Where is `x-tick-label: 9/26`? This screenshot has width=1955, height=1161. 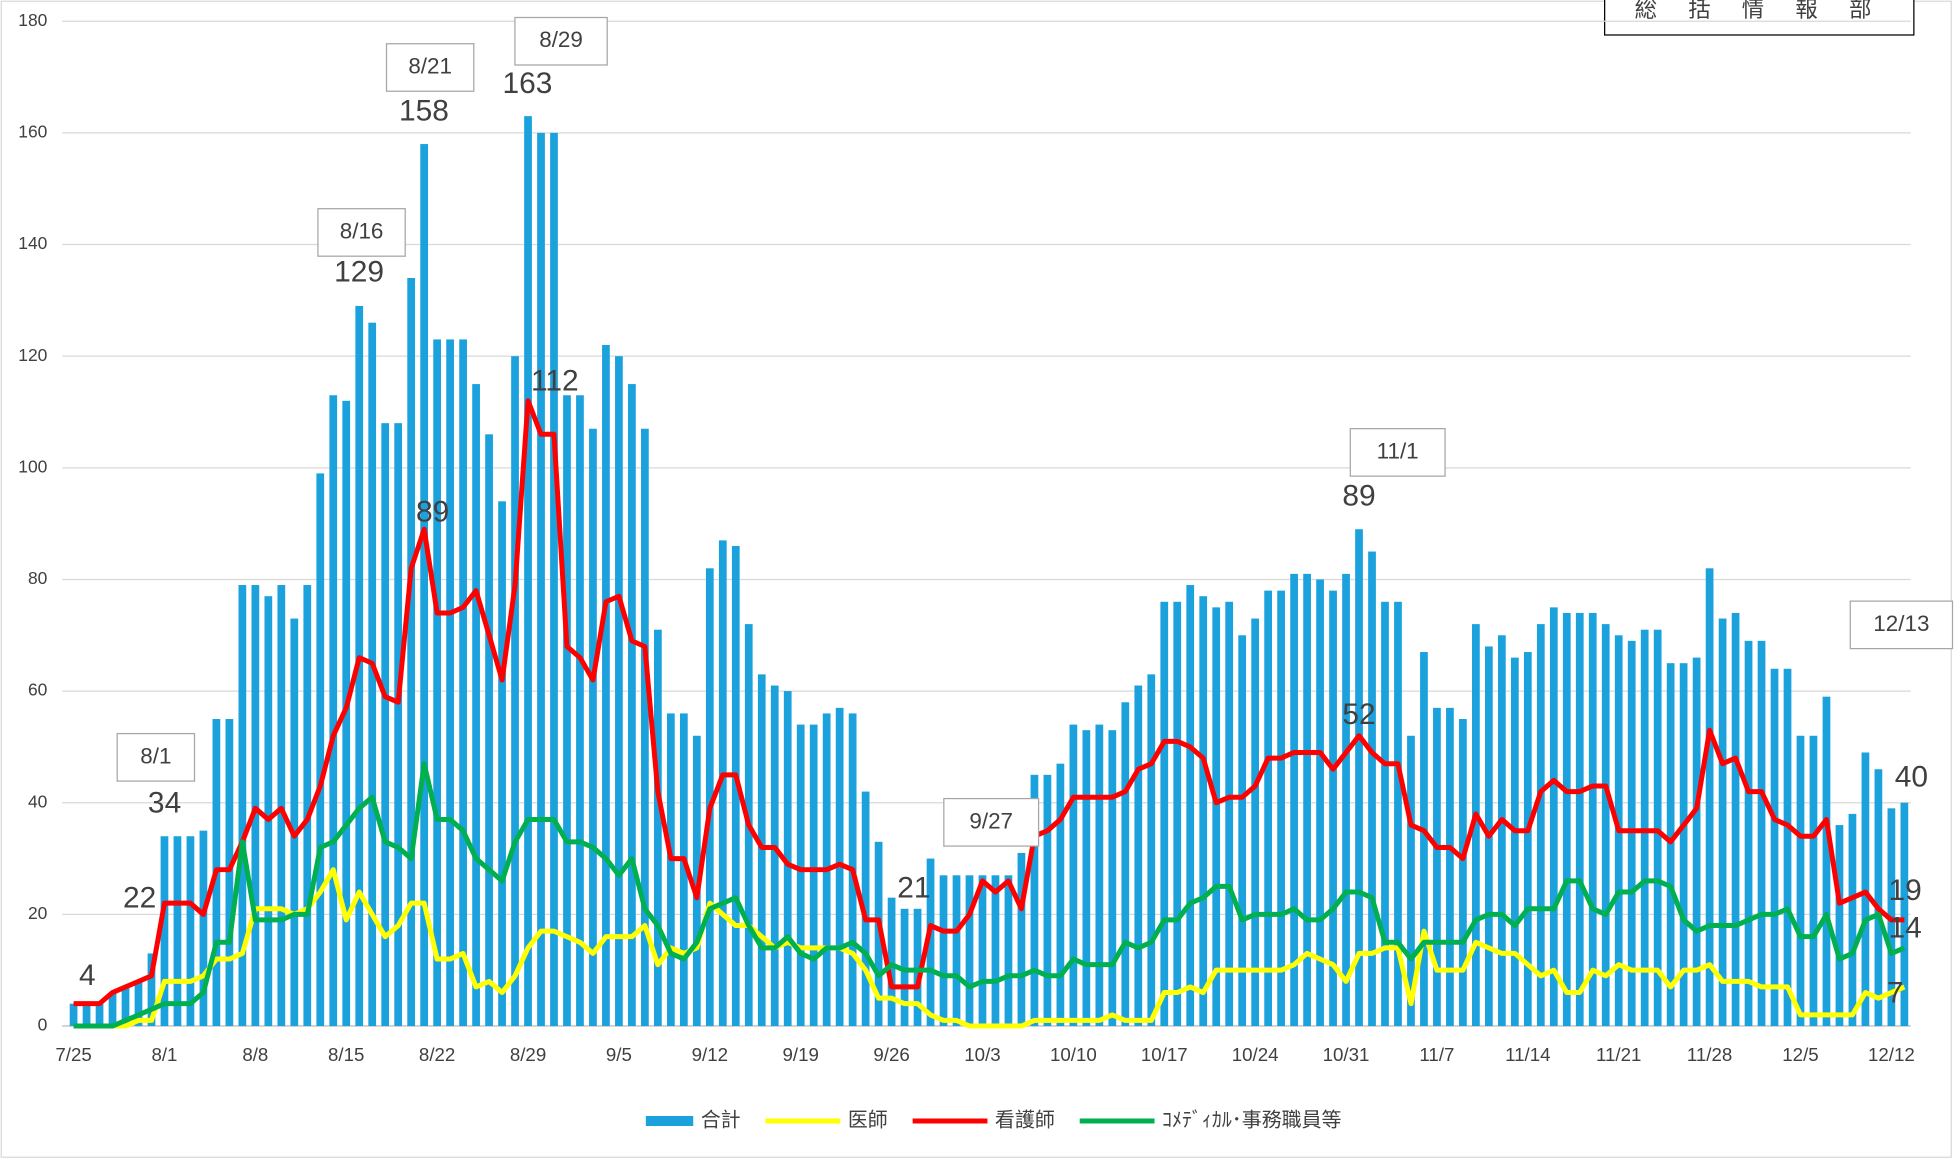
x-tick-label: 9/26 is located at coordinates (891, 1054).